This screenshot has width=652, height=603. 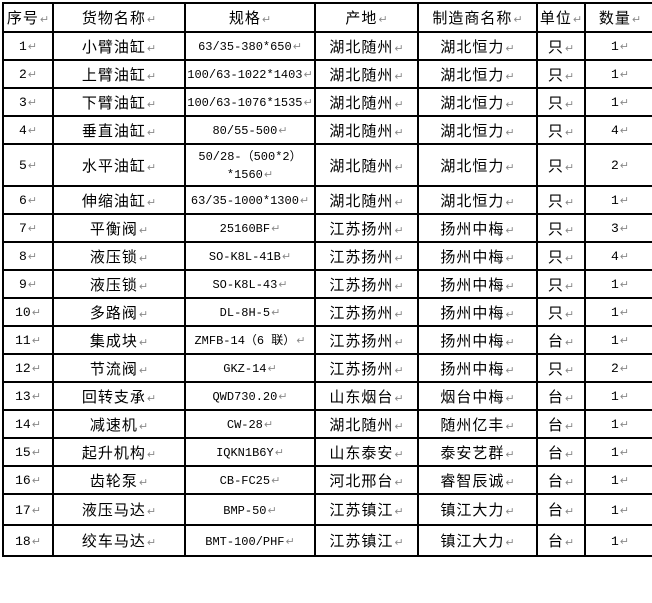 What do you see at coordinates (22, 256) in the screenshot?
I see `cell-text: 8` at bounding box center [22, 256].